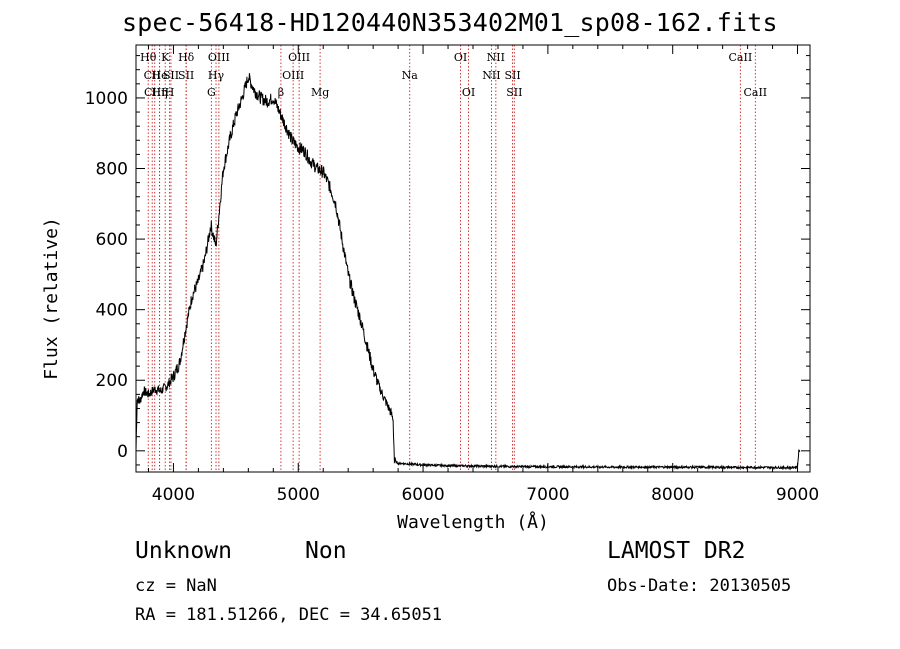 This screenshot has height=649, width=900. Describe the element at coordinates (112, 170) in the screenshot. I see `y-tick-label: 800` at that location.